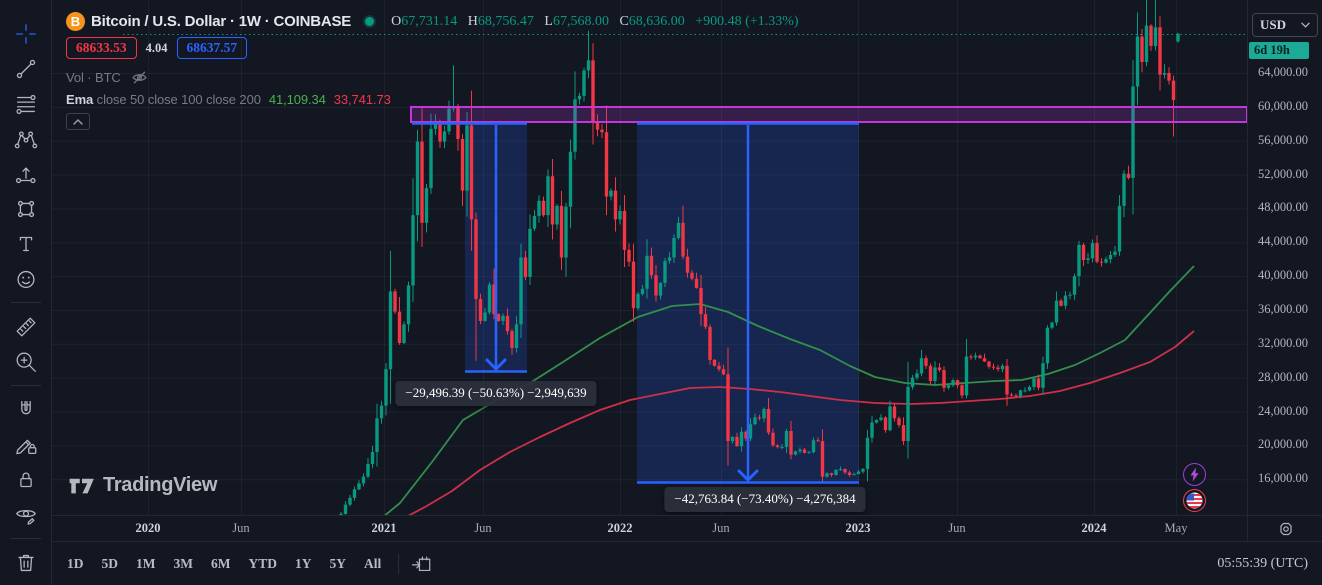 Image resolution: width=1322 pixels, height=585 pixels. I want to click on time-tick-label: 2021, so click(384, 528).